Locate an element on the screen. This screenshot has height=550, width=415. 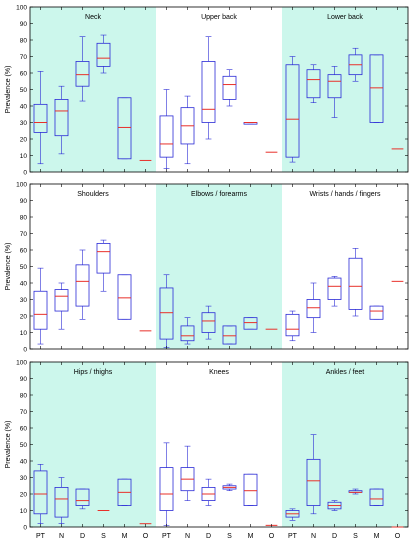
region-title: Elbows / forearms is located at coordinates (219, 194).